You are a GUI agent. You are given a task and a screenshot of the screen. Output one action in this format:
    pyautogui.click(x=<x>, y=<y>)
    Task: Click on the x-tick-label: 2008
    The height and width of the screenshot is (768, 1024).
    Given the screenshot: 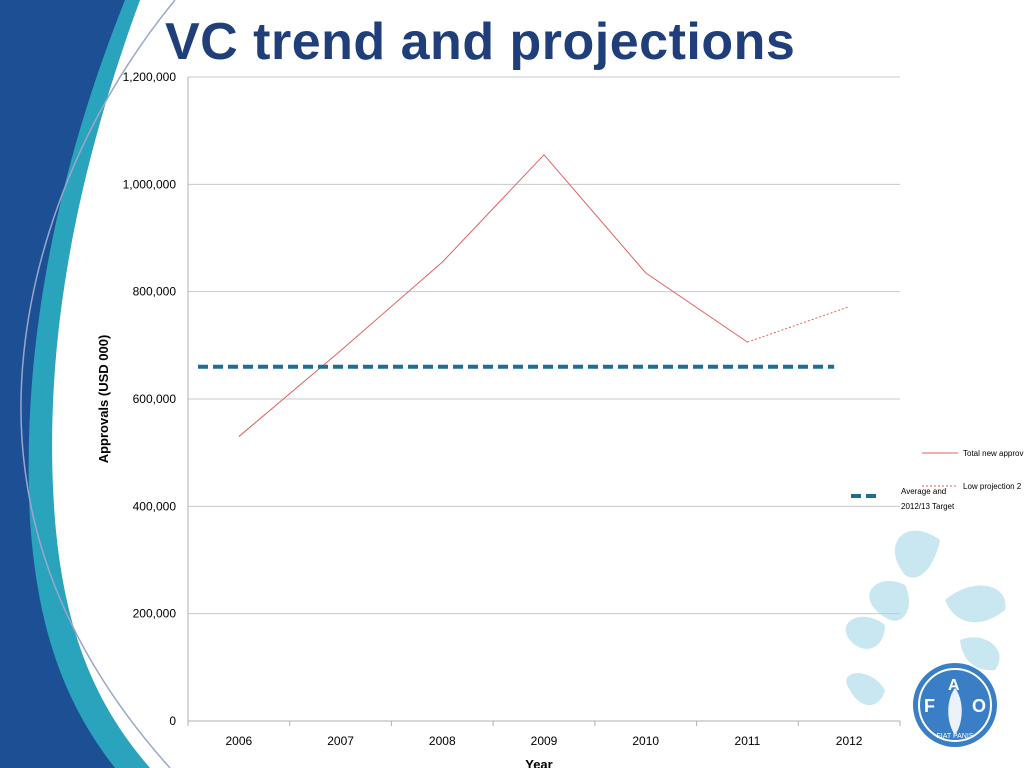 What is the action you would take?
    pyautogui.click(x=442, y=741)
    